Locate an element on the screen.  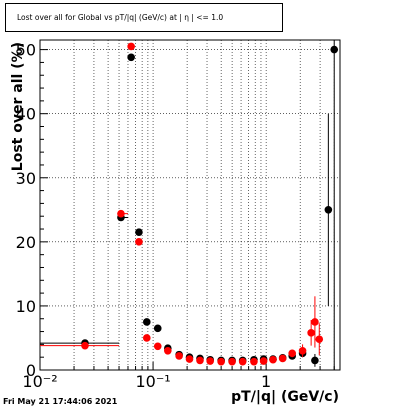
x-tick-label: 10⁻² is located at coordinates (39, 381).